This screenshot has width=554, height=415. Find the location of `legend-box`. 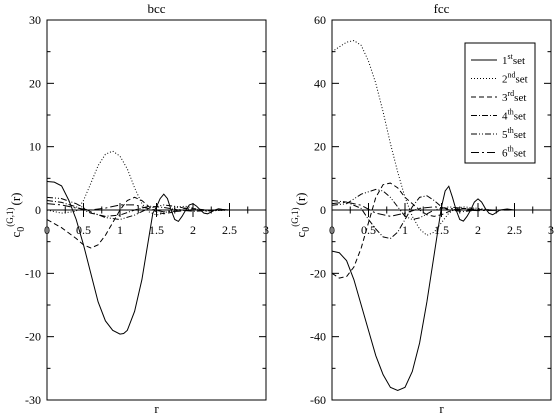

legend-box is located at coordinates (500, 103).